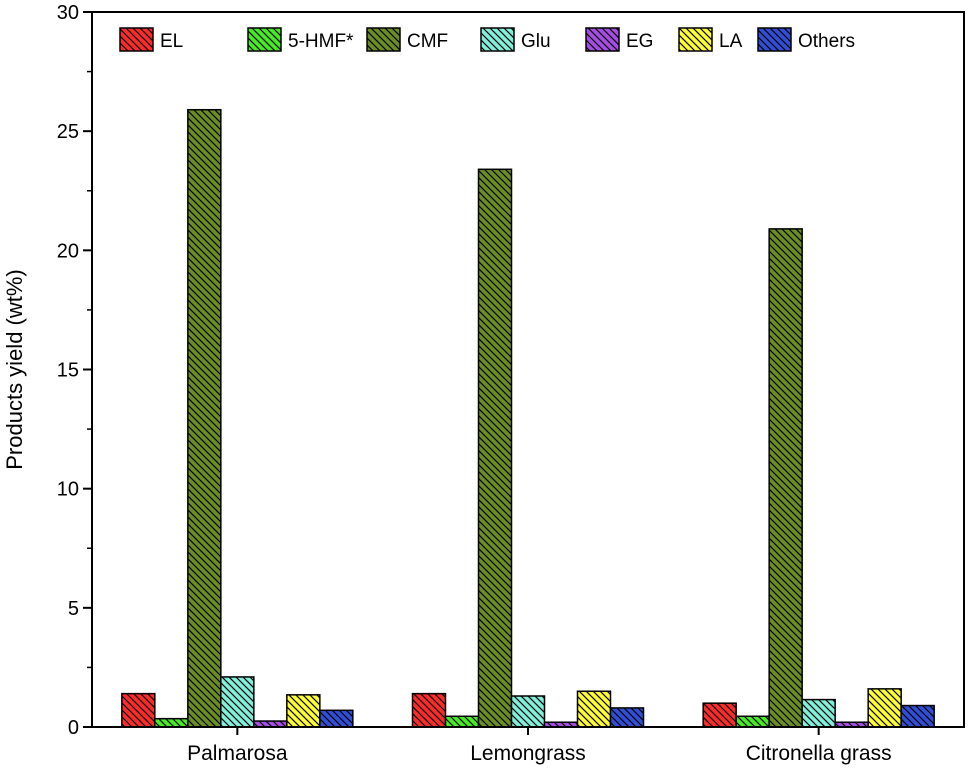  Describe the element at coordinates (826, 41) in the screenshot. I see `legend-label: Others` at that location.